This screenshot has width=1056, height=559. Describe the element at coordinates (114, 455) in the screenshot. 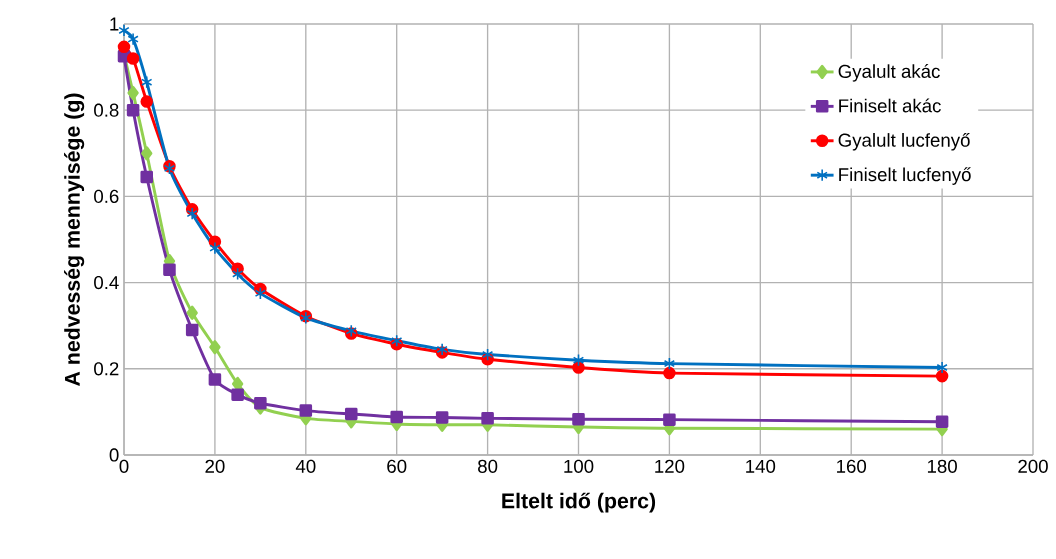

I see `y-tick-label: 0` at that location.